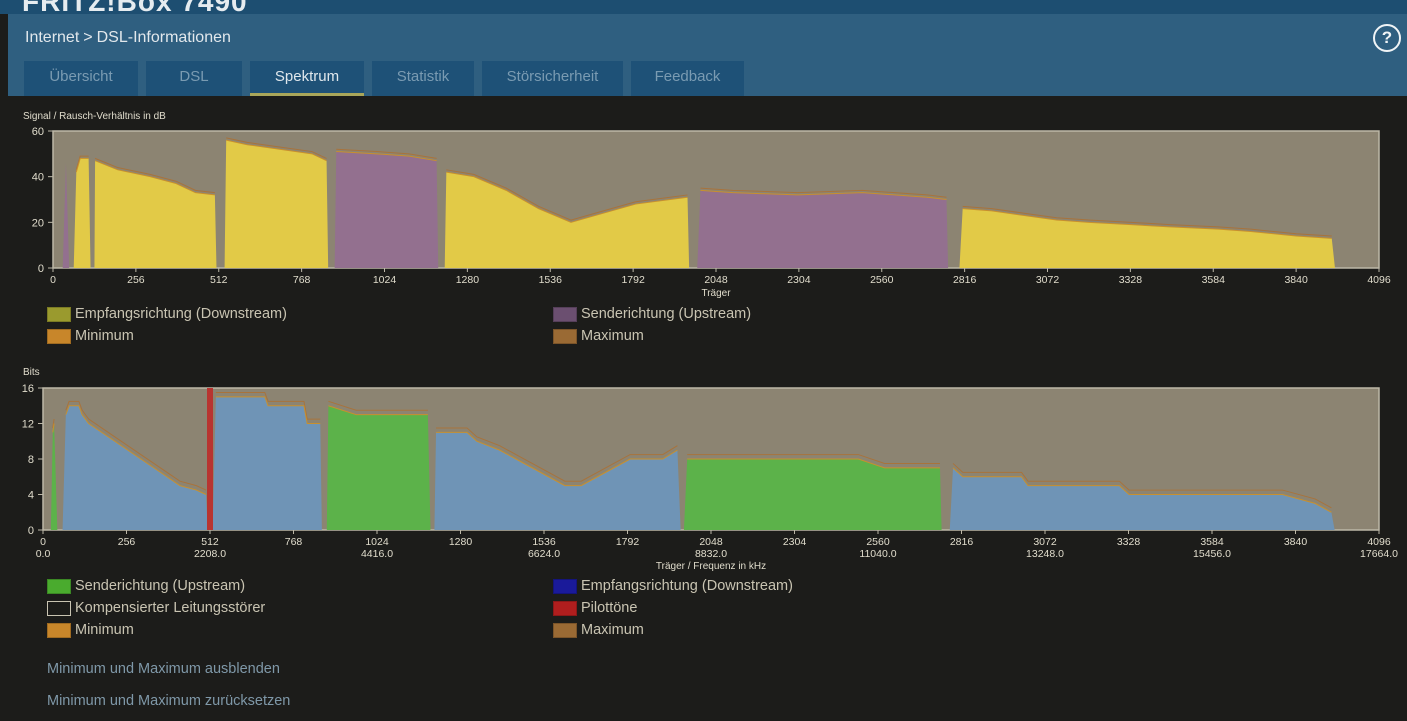  I want to click on breadcrumb-parent: Internet, so click(52, 37).